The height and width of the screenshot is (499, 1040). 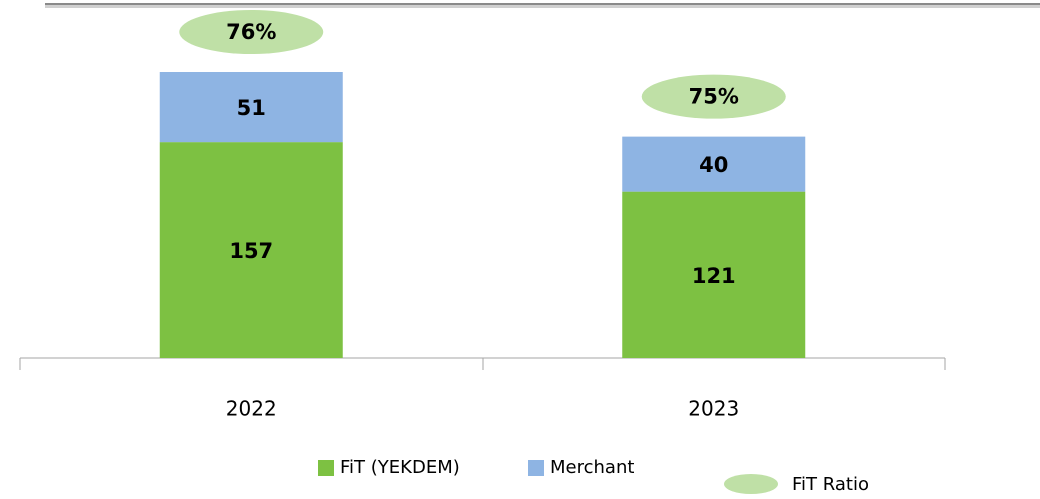 I want to click on ratio-label: 76%, so click(x=251, y=32).